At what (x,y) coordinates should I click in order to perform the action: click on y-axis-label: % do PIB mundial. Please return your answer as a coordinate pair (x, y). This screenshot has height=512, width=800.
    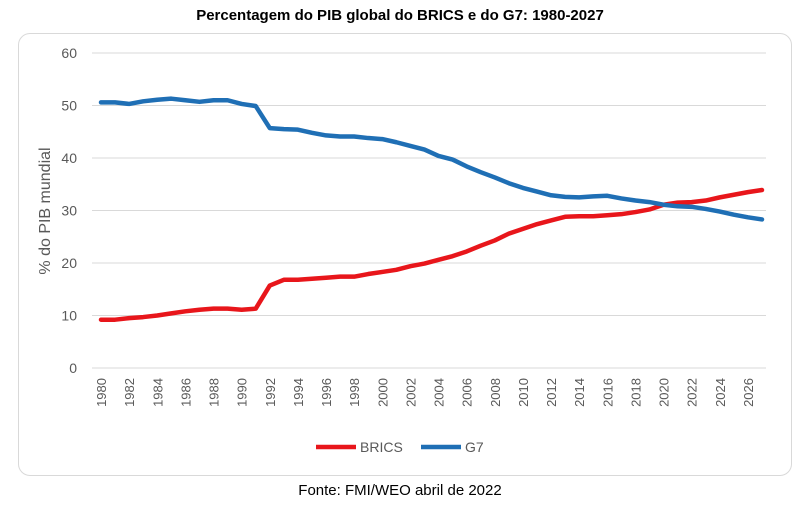
    Looking at the image, I should click on (45, 210).